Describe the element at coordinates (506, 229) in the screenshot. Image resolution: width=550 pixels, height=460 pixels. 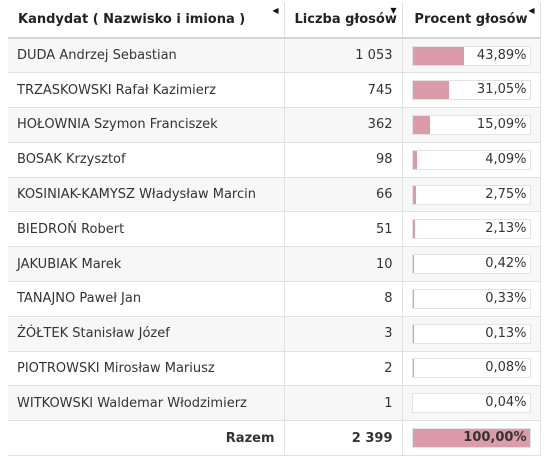
I see `percent-value: 2,13%` at that location.